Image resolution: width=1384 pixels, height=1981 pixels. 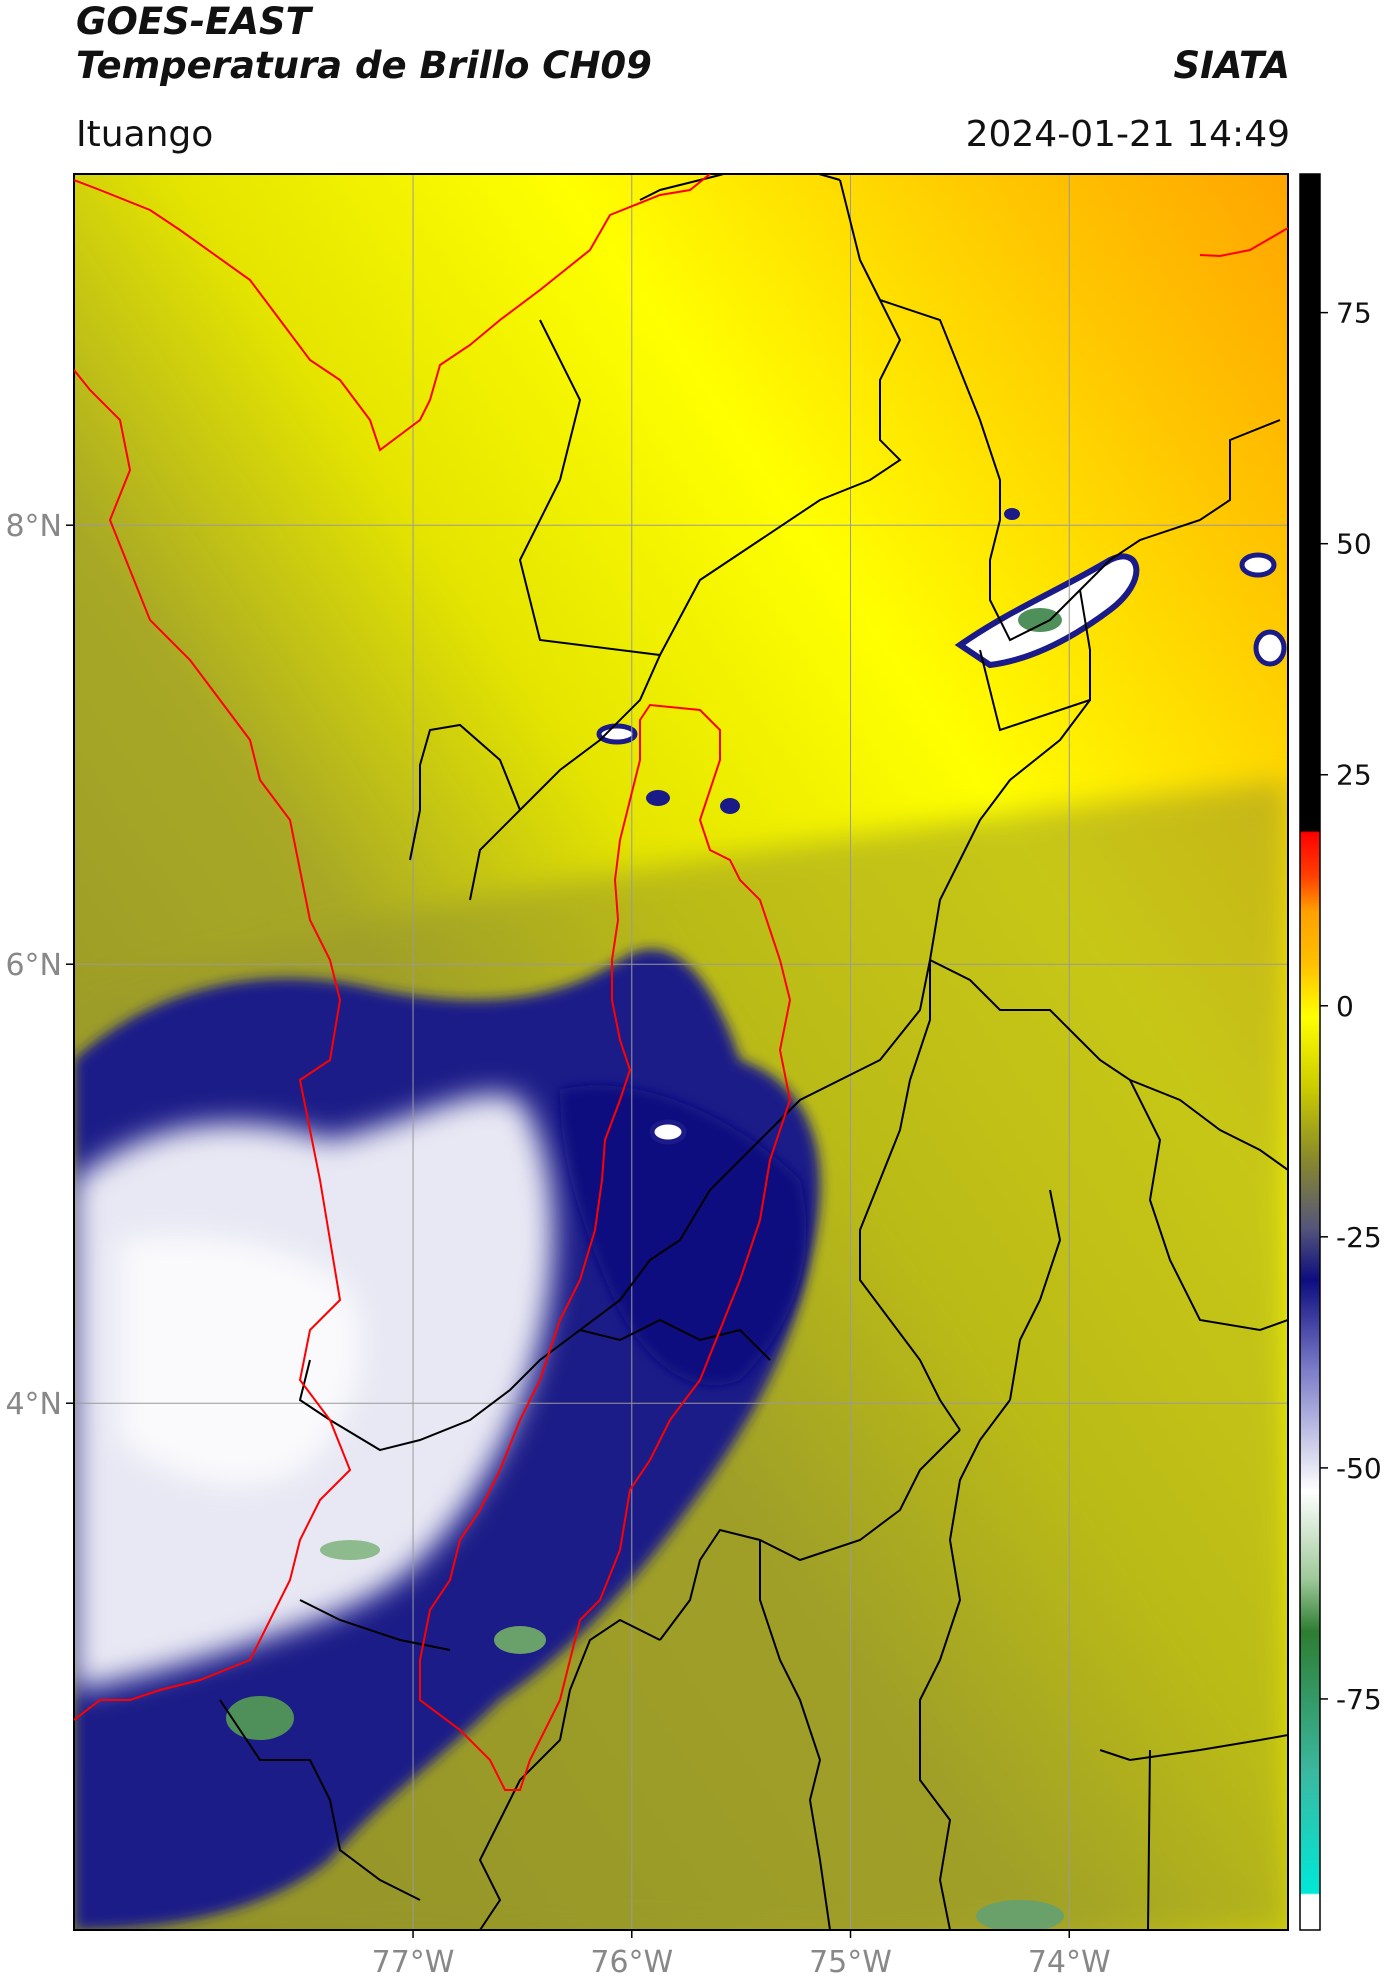 What do you see at coordinates (631, 1962) in the screenshot?
I see `lon-label: 76°W` at bounding box center [631, 1962].